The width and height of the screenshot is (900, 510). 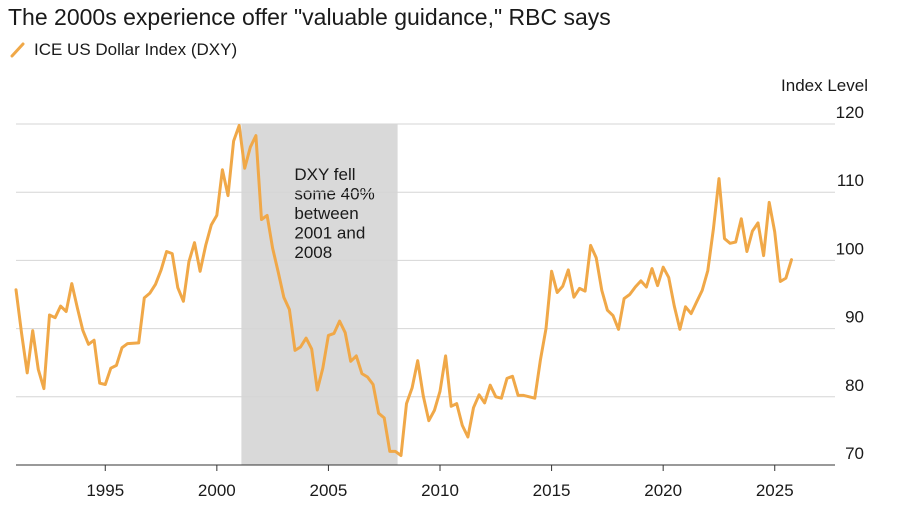 I want to click on legend: ICE US Dollar Index (DXY), so click(x=123, y=50).